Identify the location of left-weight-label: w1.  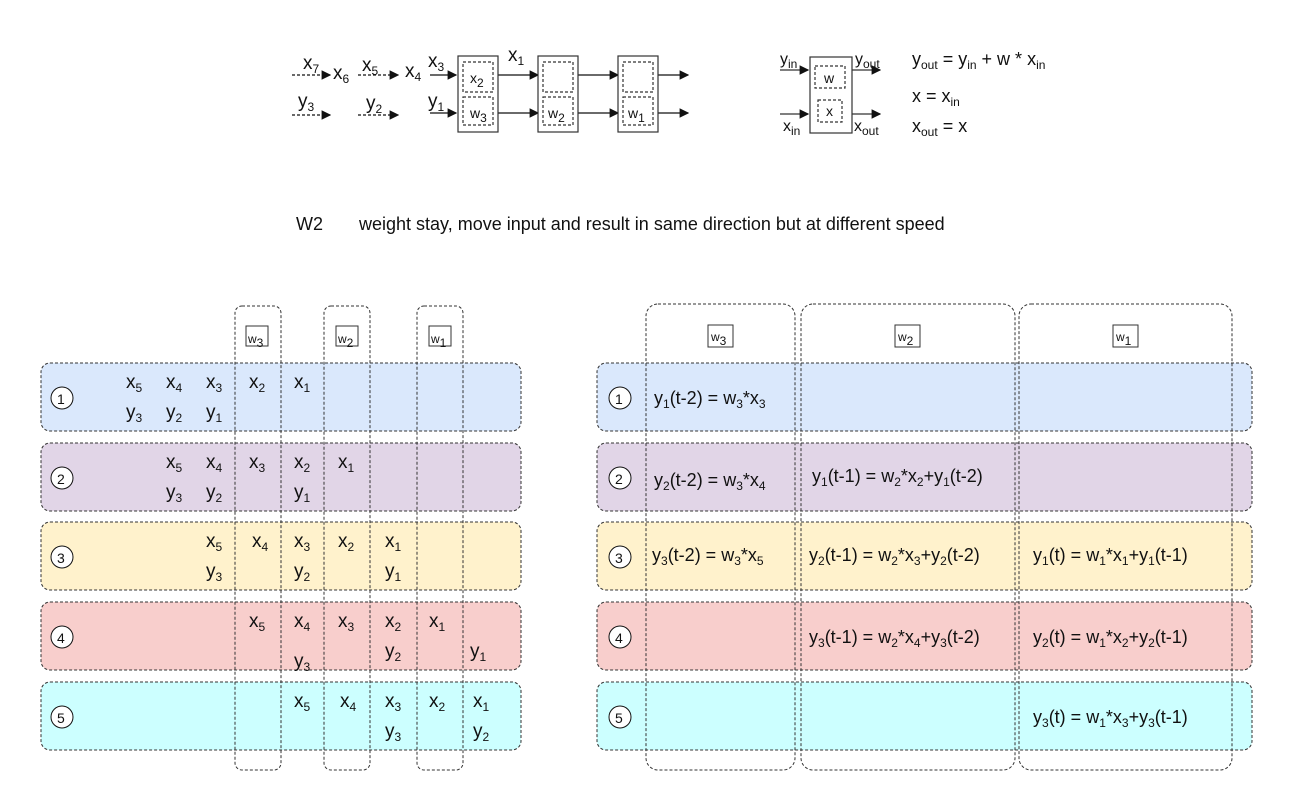
(439, 341).